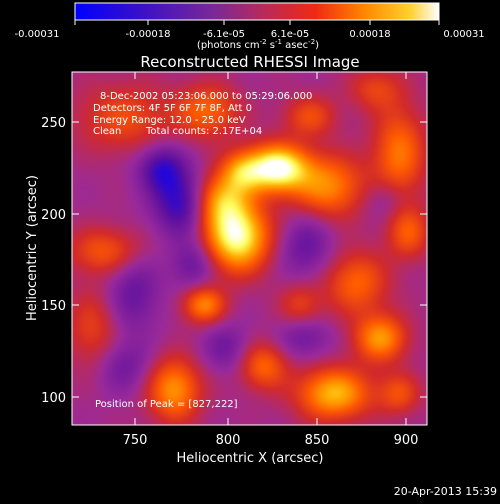 This screenshot has height=504, width=500. Describe the element at coordinates (224, 34) in the screenshot. I see `colorbar-tick-label: -6.1e-05` at that location.